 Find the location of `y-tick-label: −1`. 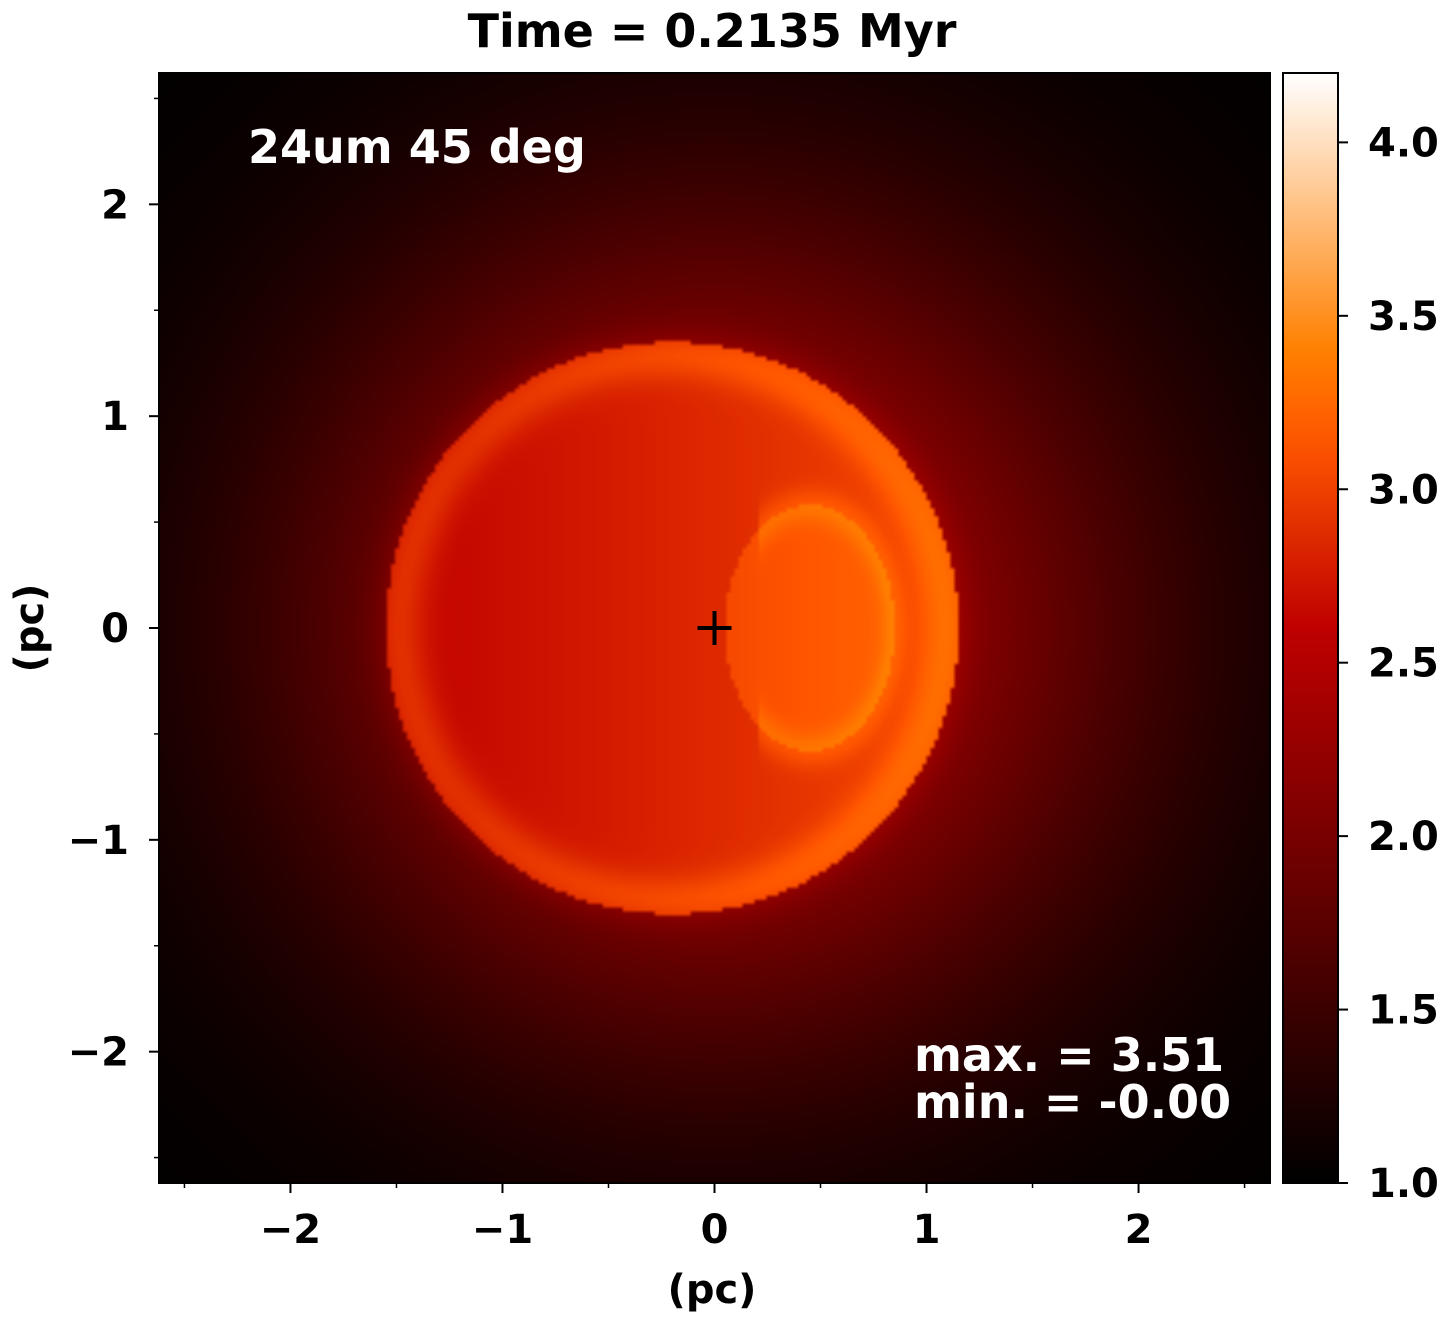

y-tick-label: −1 is located at coordinates (98, 841).